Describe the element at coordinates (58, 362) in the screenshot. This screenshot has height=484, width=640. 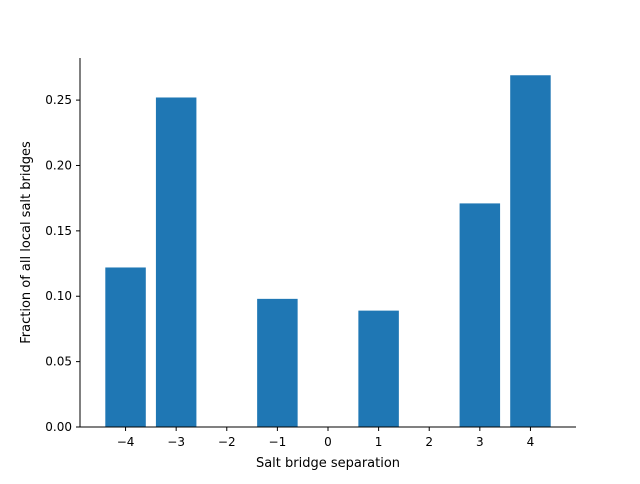
I see `y-tick-label: 0.05` at that location.